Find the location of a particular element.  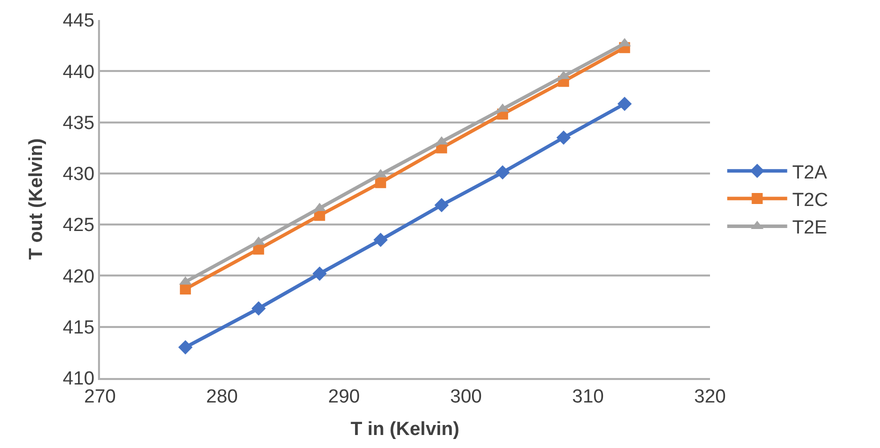

x-tick-label: 290 is located at coordinates (344, 397).